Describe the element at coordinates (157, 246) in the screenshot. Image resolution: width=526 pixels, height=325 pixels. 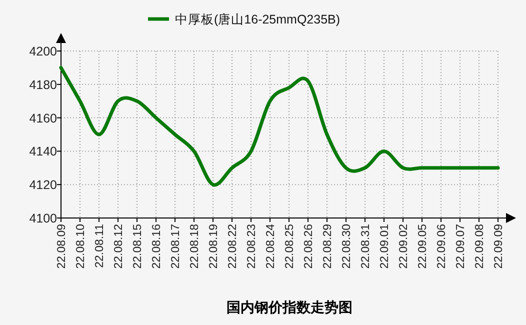
I see `x-tick-label: 22.08.16` at that location.